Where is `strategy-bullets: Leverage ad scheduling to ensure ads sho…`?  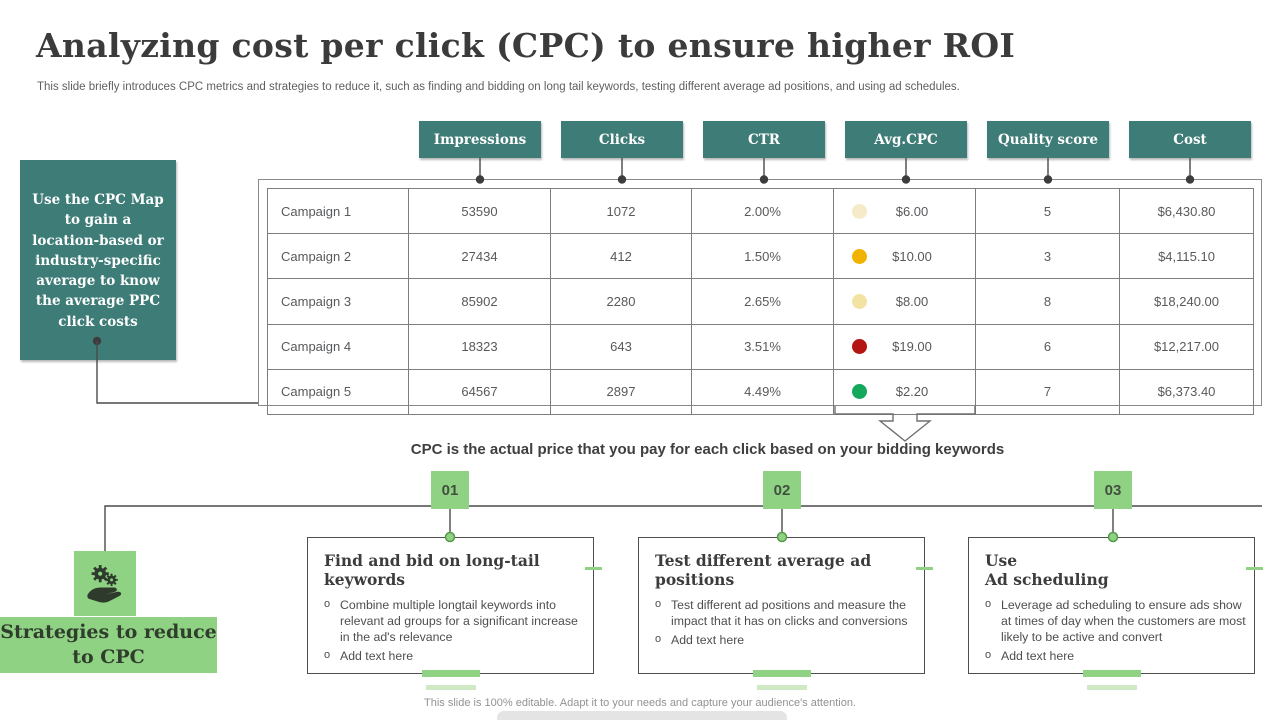 strategy-bullets: Leverage ad scheduling to ensure ads sho… is located at coordinates (1115, 631).